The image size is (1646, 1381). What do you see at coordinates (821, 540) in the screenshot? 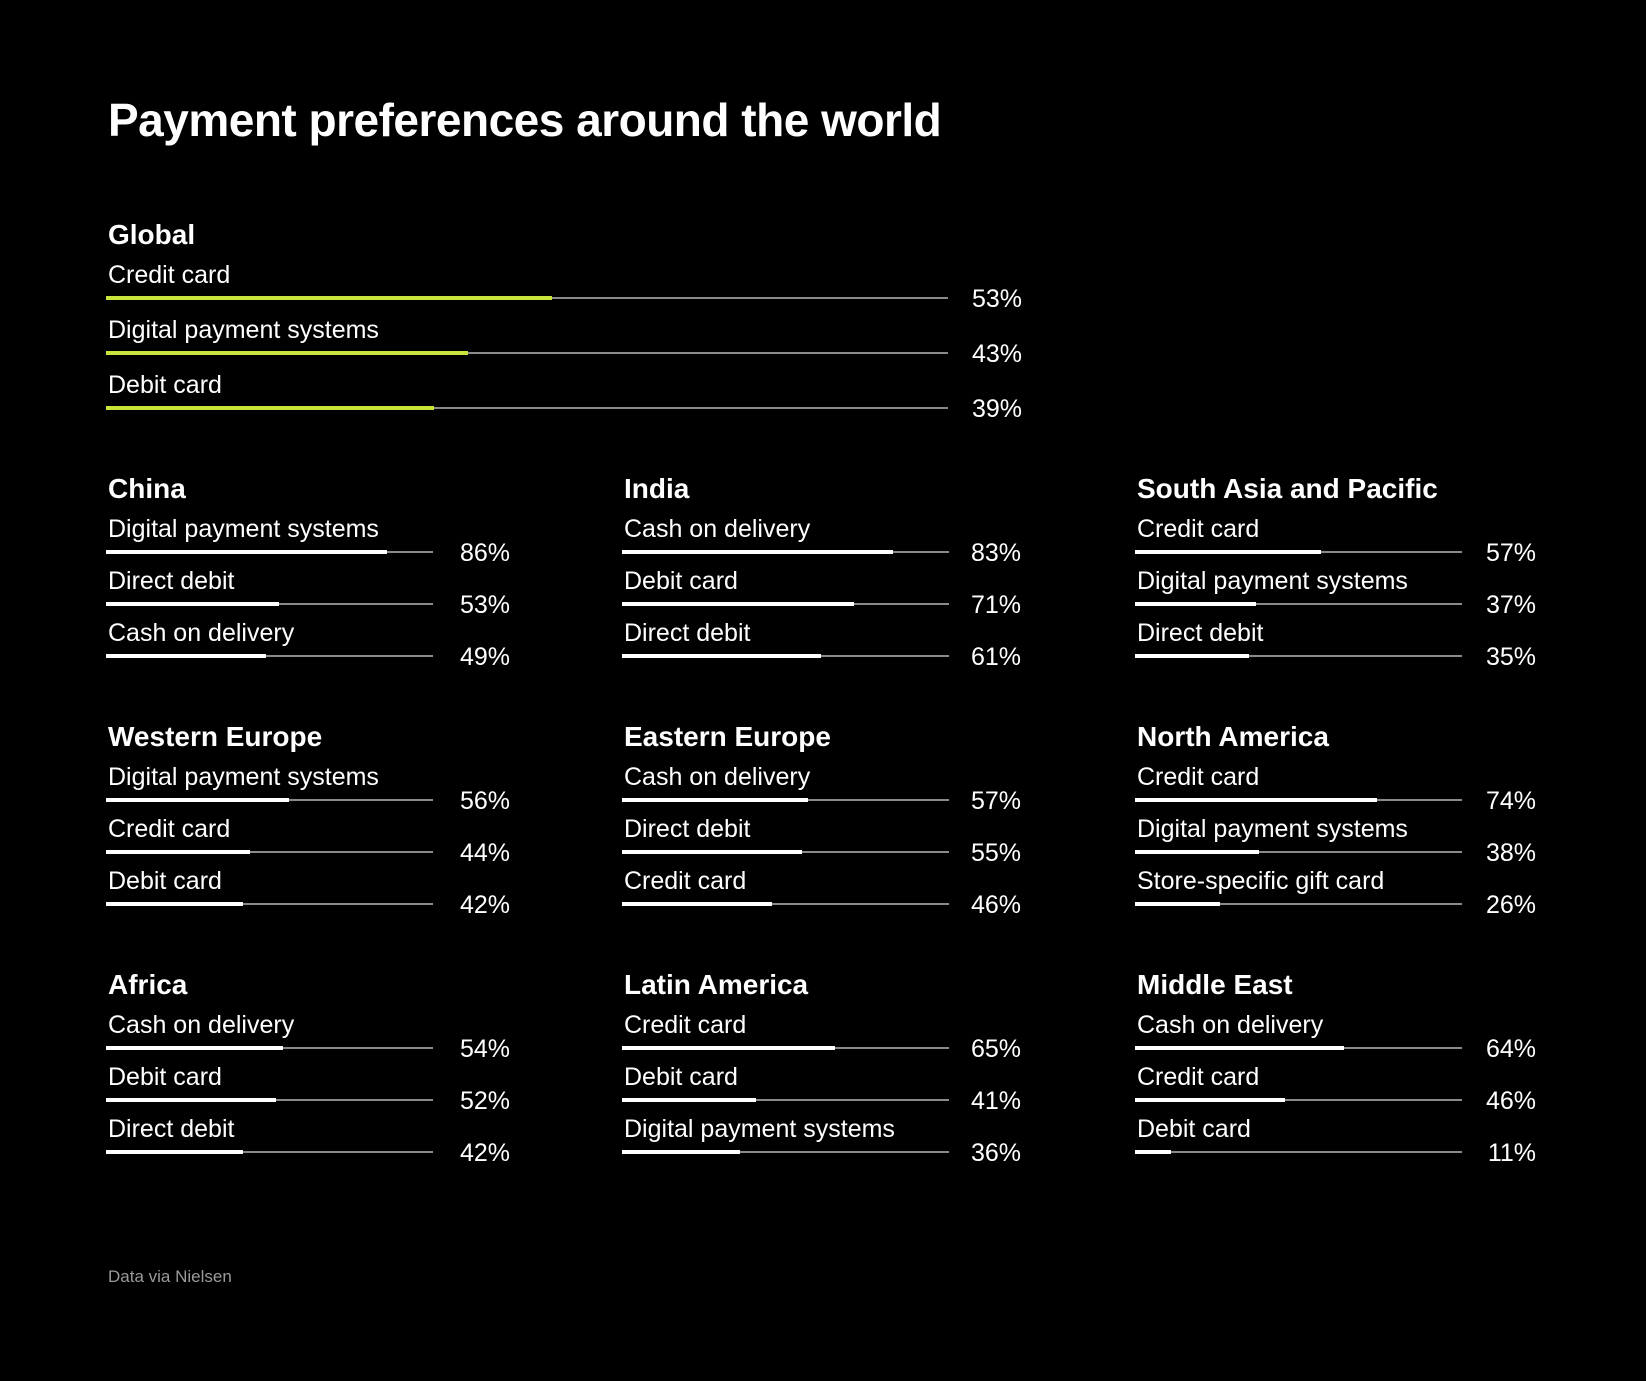
I see `bar-row: Cash on delivery 83%` at bounding box center [821, 540].